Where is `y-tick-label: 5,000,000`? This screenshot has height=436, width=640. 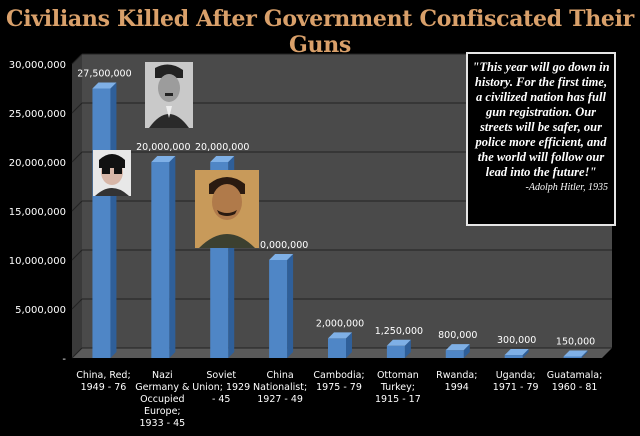 y-tick-label: 5,000,000 is located at coordinates (40, 310).